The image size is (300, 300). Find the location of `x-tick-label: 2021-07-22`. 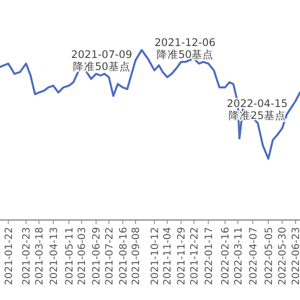

x-tick-label: 2021-07-22 is located at coordinates (110, 256).